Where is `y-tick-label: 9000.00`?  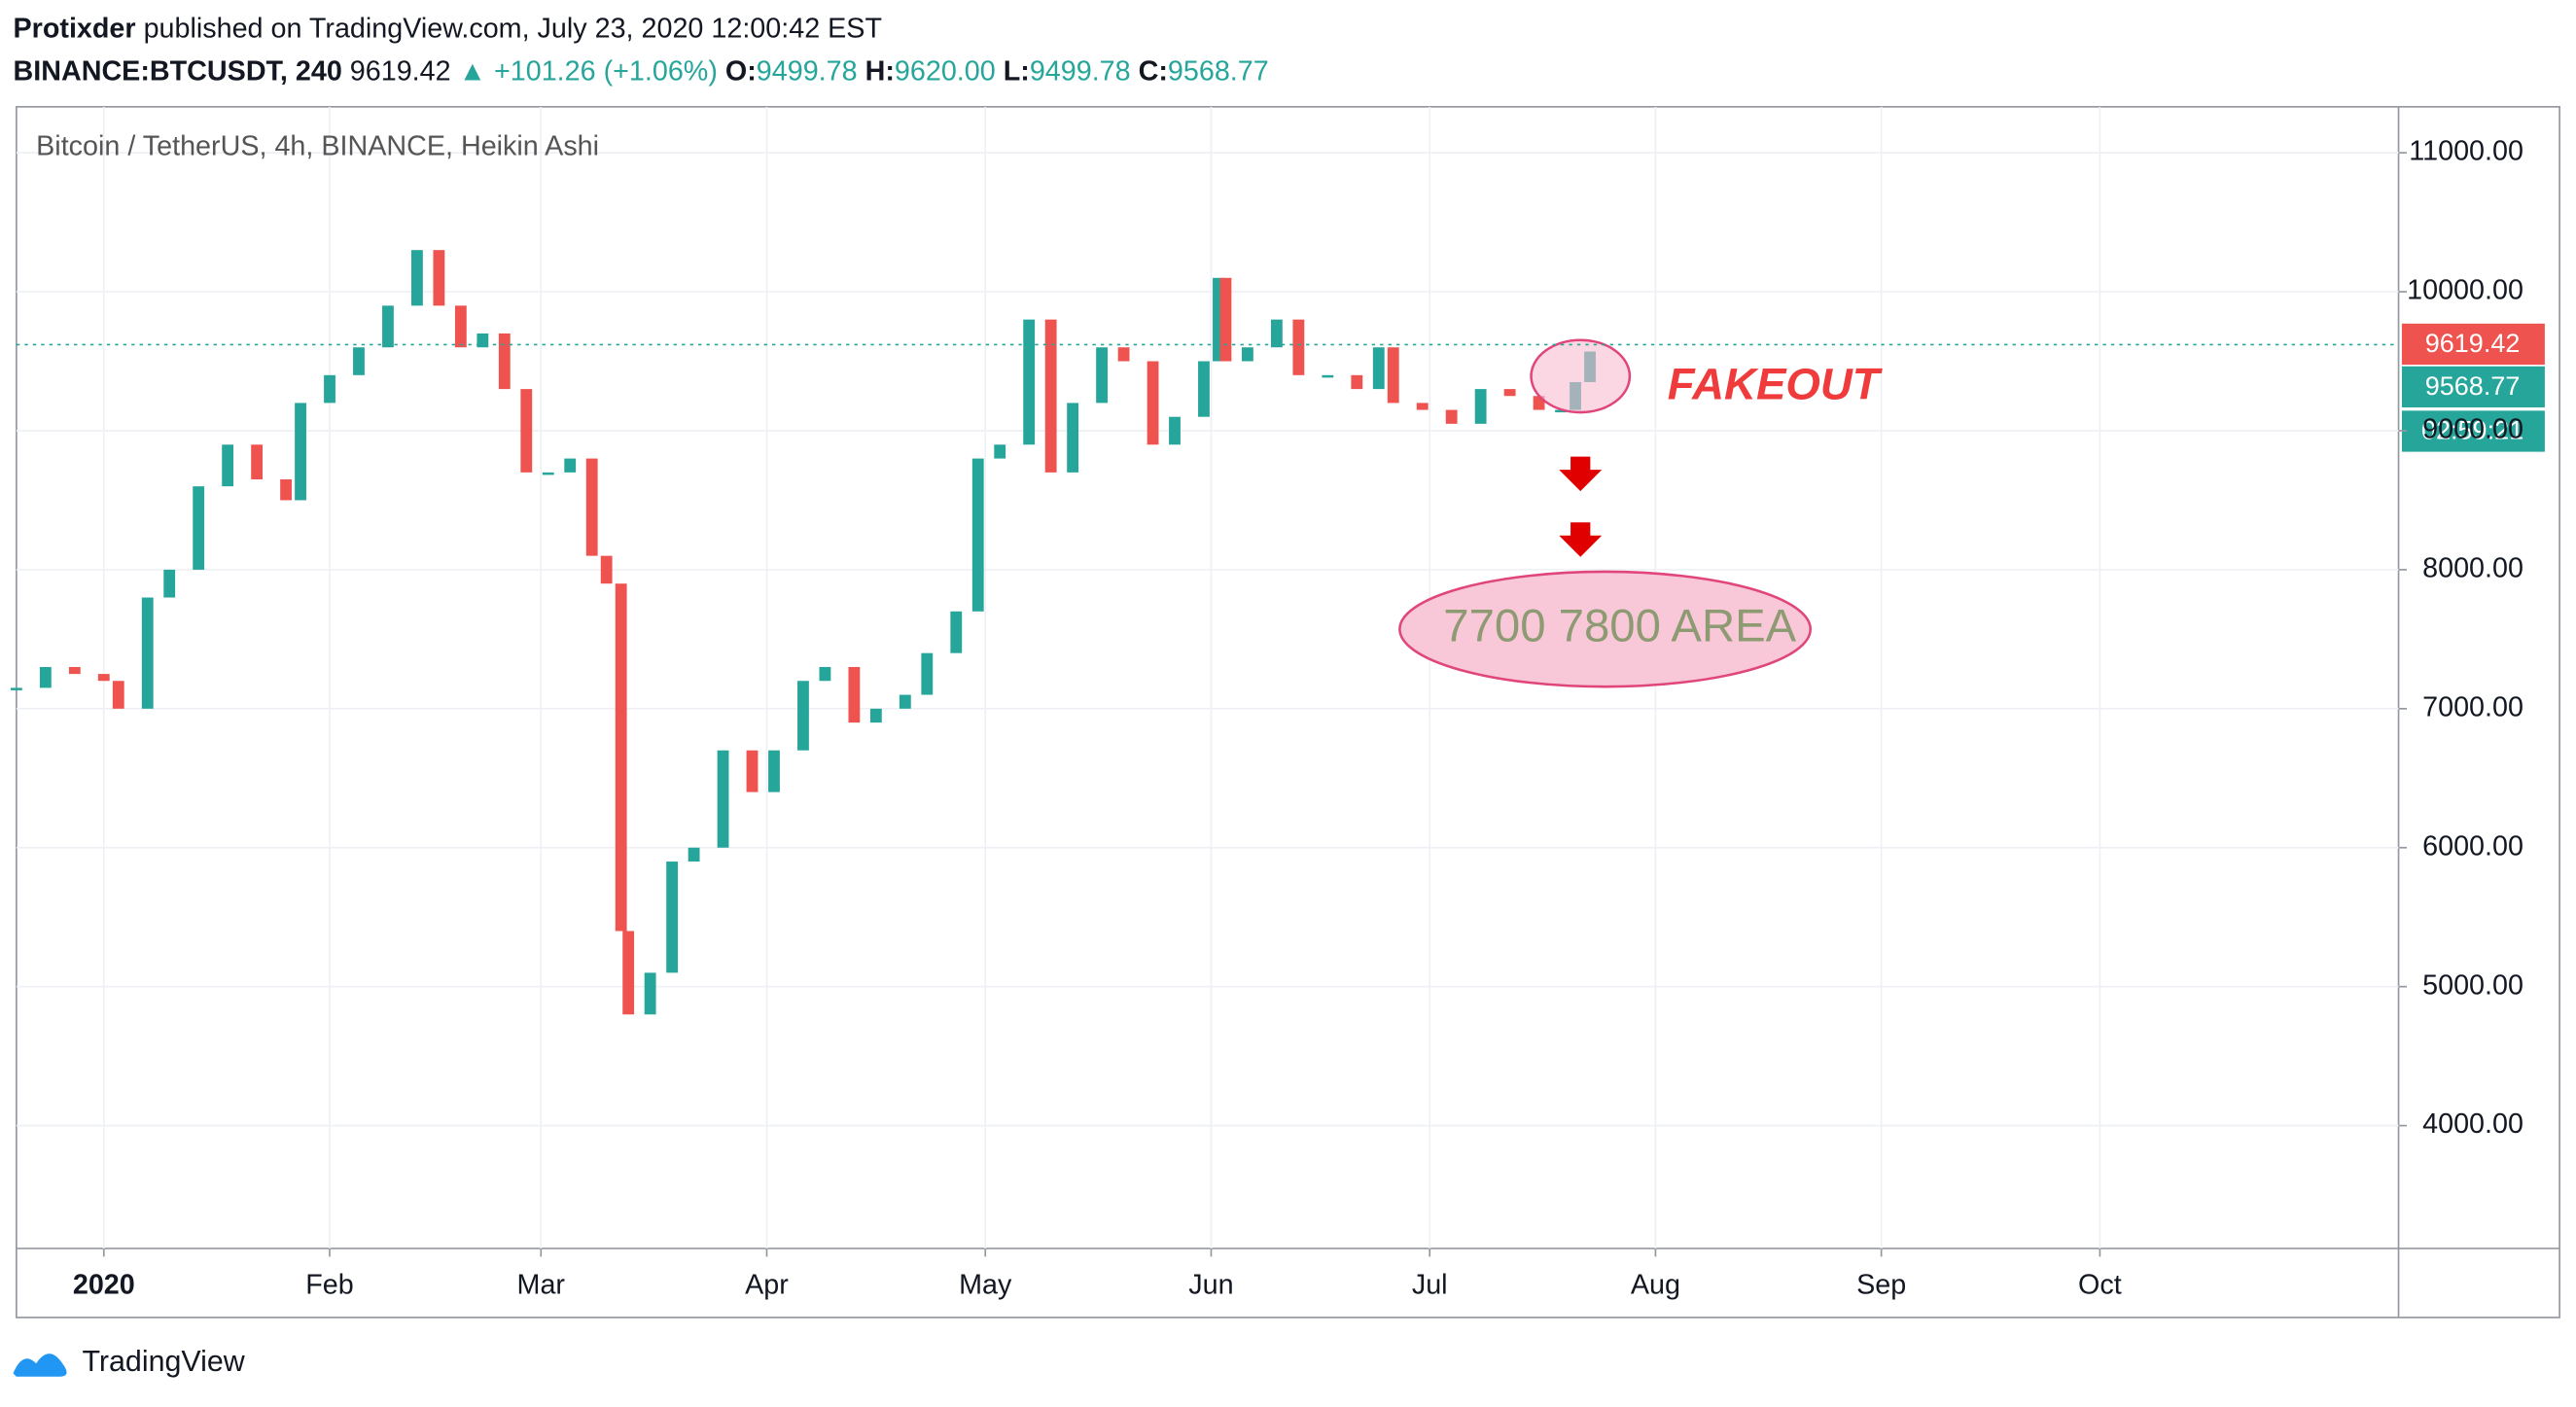 y-tick-label: 9000.00 is located at coordinates (2473, 429).